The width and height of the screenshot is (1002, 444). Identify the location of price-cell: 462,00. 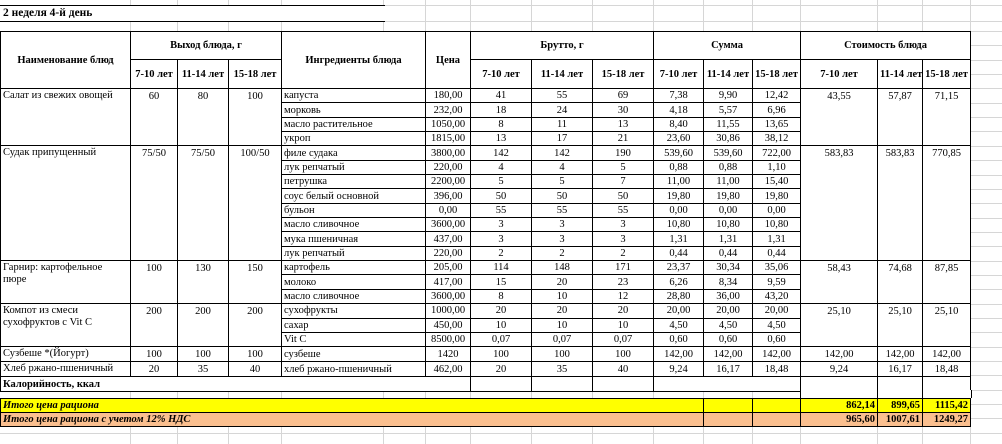
(448, 369).